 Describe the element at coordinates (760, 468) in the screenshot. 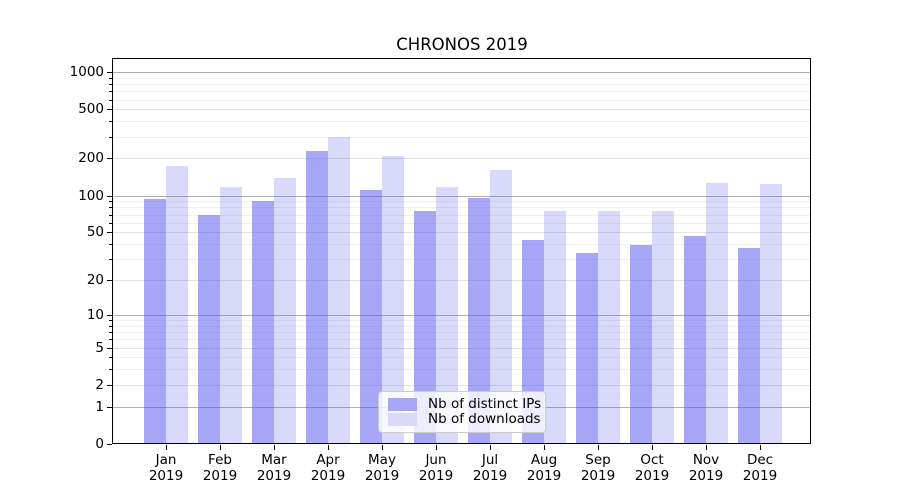

I see `xtick-label-dec: Dec 2019` at that location.